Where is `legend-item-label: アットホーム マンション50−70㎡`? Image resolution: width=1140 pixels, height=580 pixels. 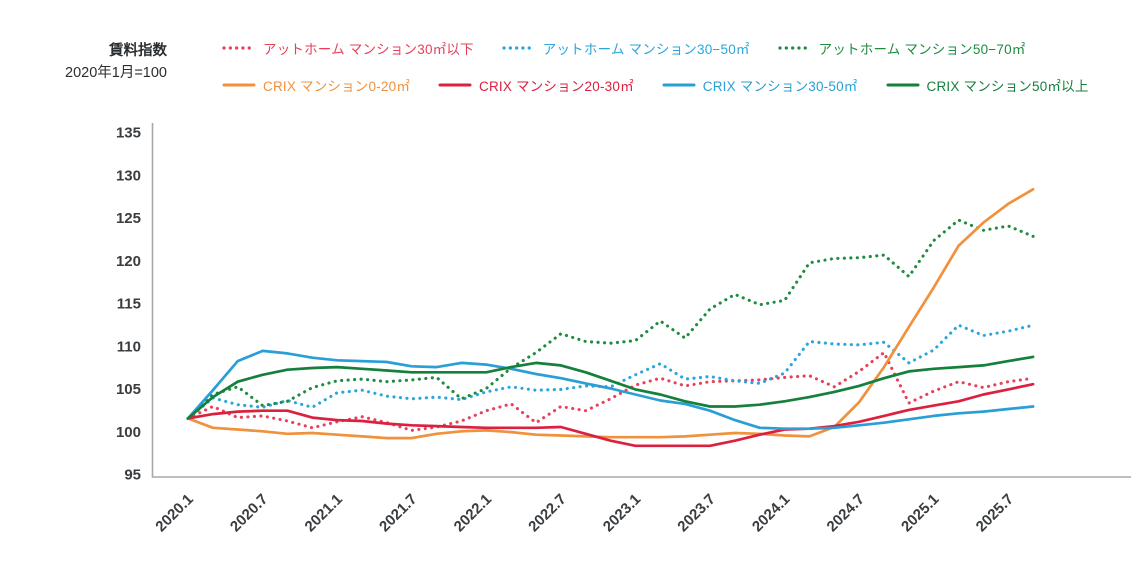 legend-item-label: アットホーム マンション50−70㎡ is located at coordinates (922, 49).